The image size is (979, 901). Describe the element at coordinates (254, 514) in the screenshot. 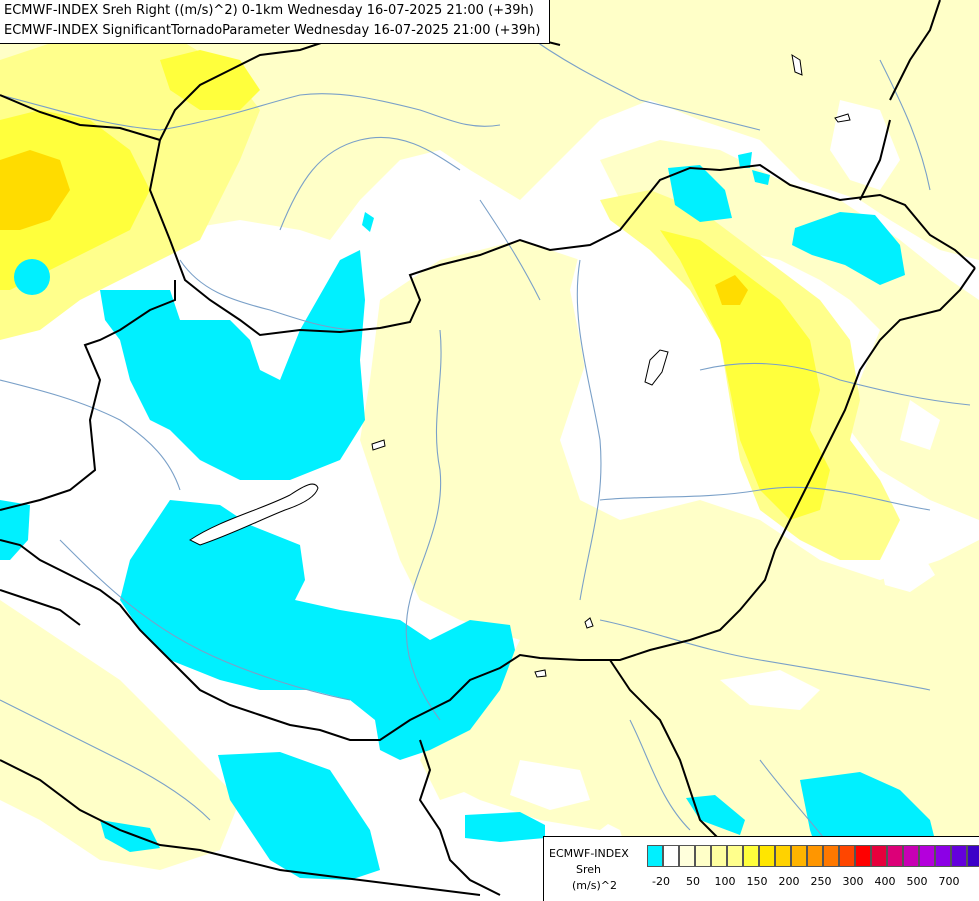

I see `lake-balaton` at that location.